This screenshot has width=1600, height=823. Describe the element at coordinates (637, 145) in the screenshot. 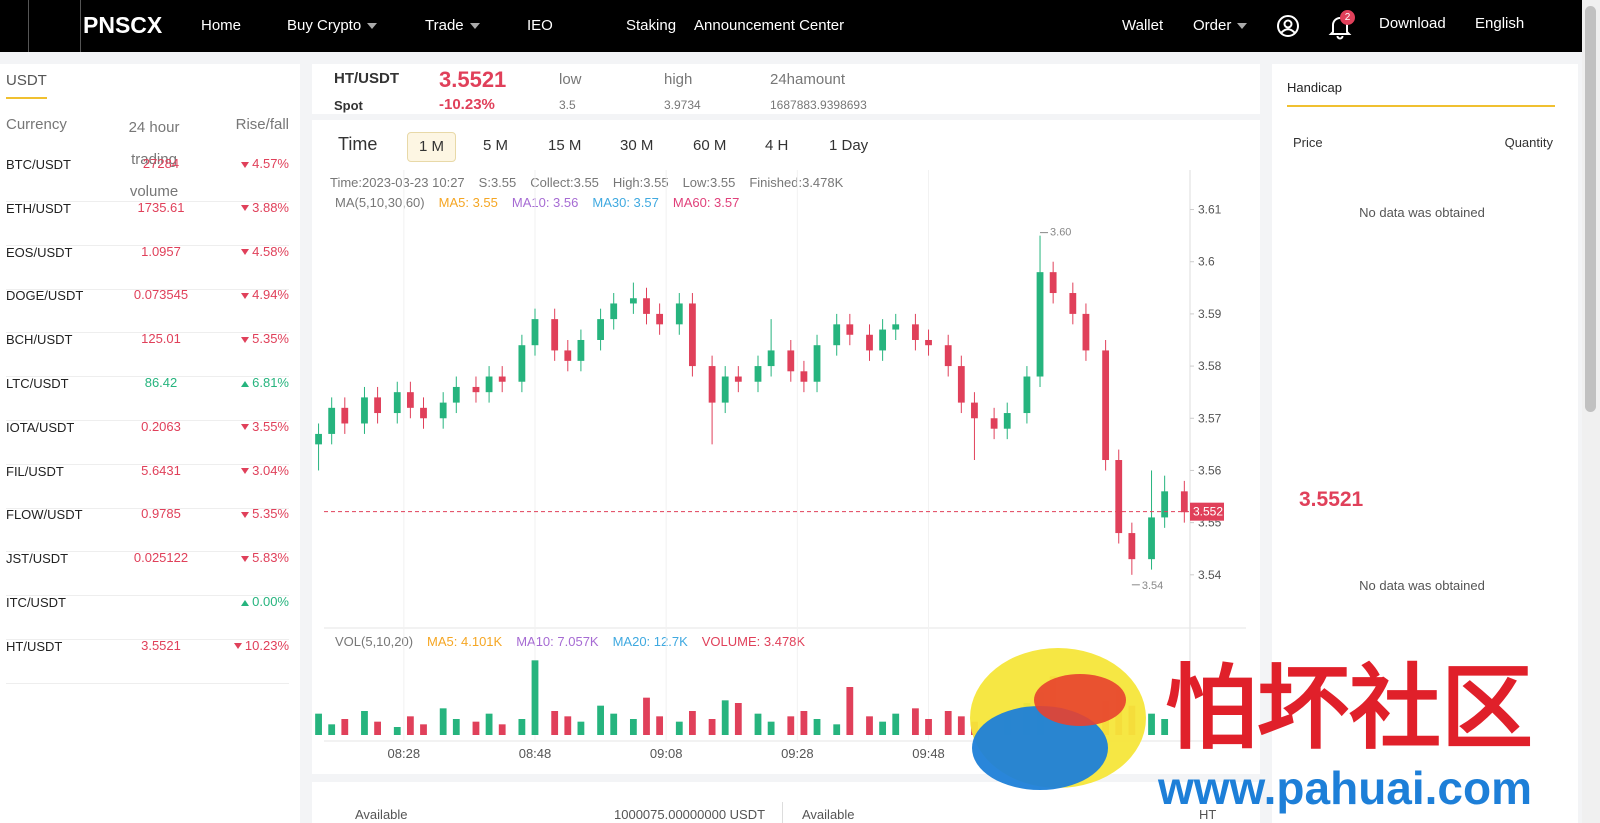

I see `interval-button: 30 M` at that location.